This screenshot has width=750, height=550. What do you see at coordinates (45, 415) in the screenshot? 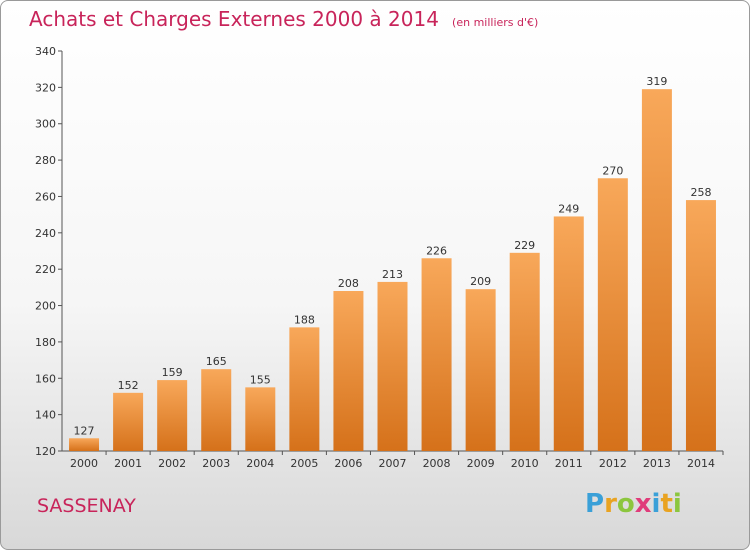
I see `y-tick-label: 140` at bounding box center [45, 415].